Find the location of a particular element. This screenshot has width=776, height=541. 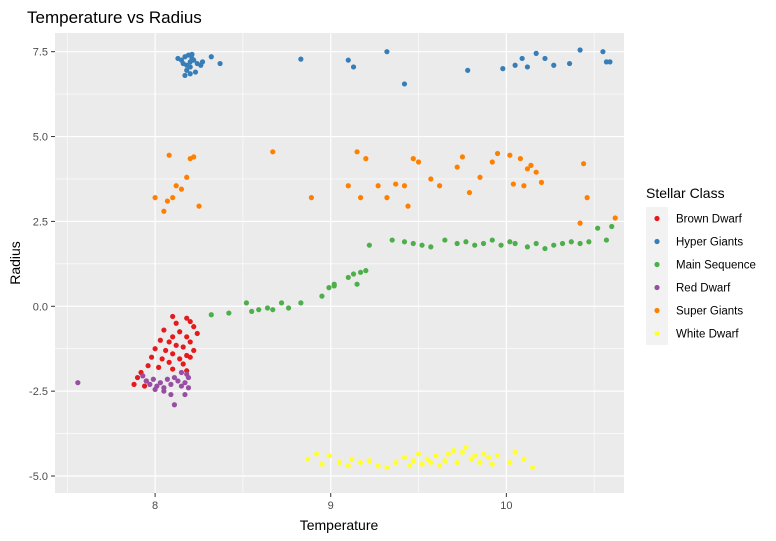

y-axis-title: Radius is located at coordinates (15, 263).